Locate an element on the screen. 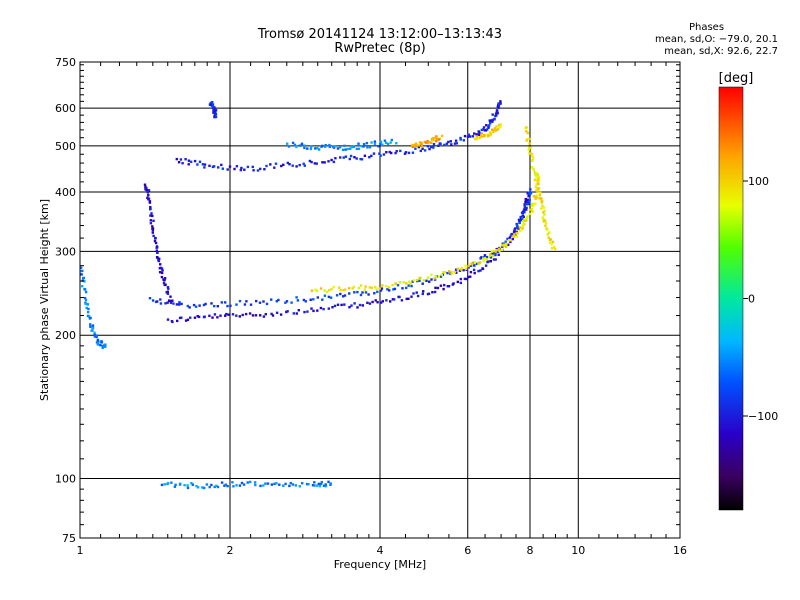  y-tick-label: 750 is located at coordinates (65, 62).